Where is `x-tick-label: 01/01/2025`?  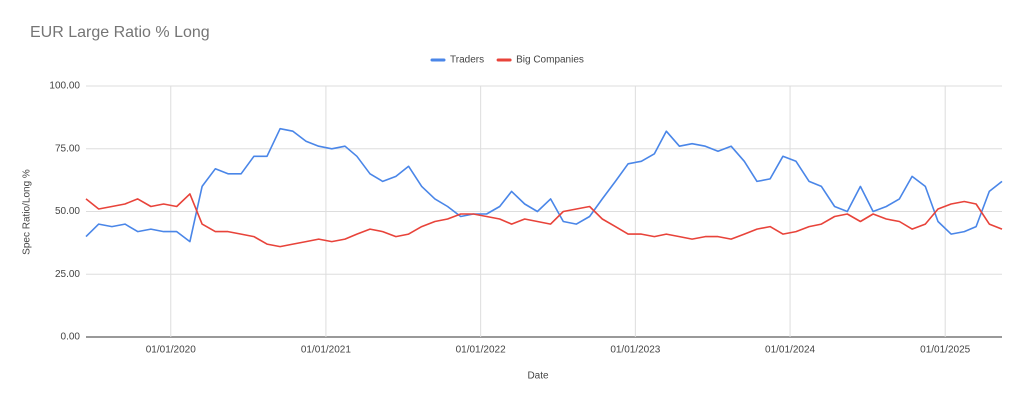
x-tick-label: 01/01/2025 is located at coordinates (945, 350).